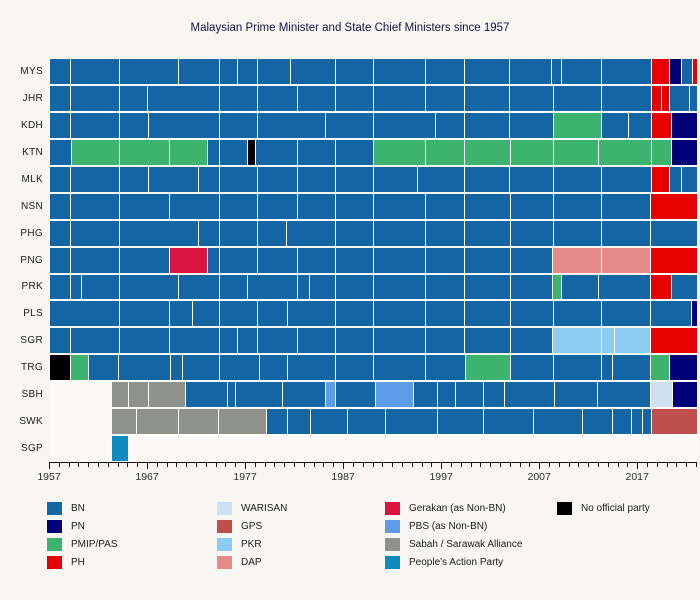 This screenshot has width=700, height=600. Describe the element at coordinates (251, 152) in the screenshot. I see `segment-ktn-none` at that location.